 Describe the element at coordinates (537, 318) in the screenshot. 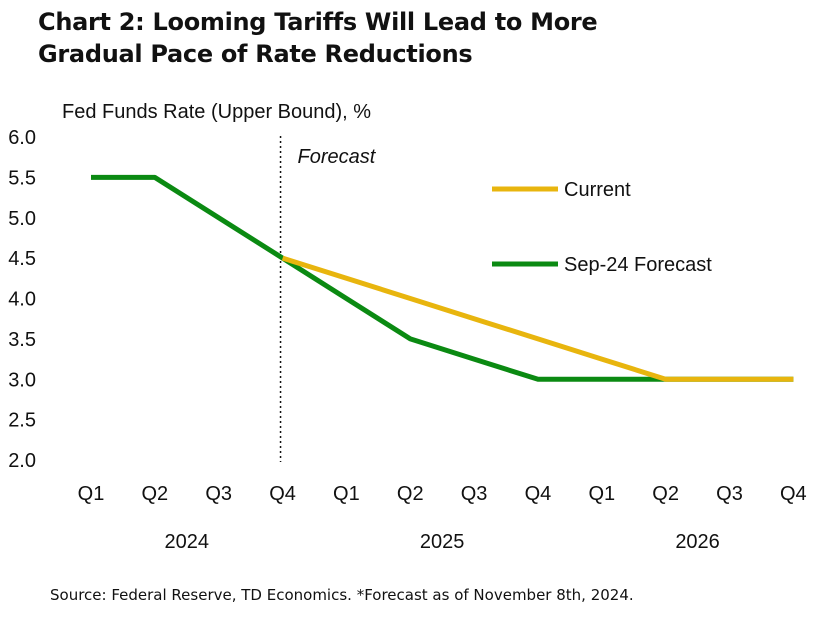

I see `series-line-current` at that location.